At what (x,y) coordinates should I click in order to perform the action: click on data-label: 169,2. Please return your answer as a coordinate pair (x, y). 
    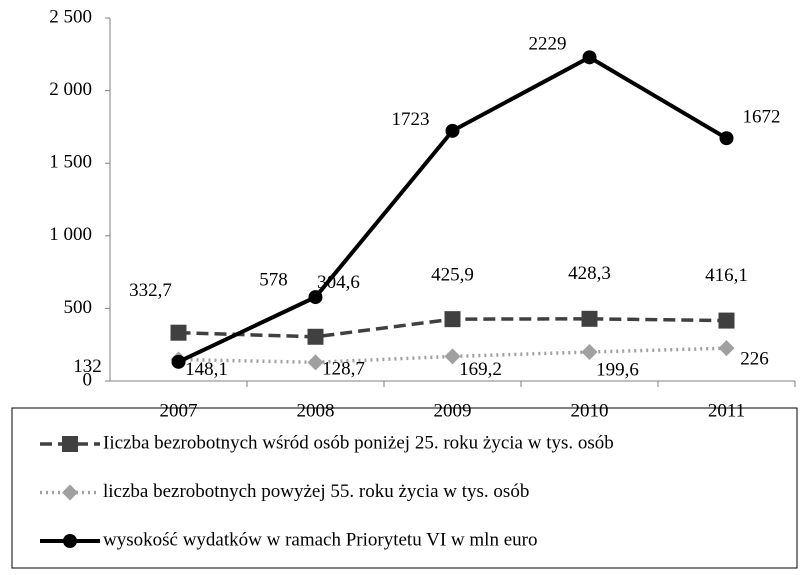
    Looking at the image, I should click on (480, 369).